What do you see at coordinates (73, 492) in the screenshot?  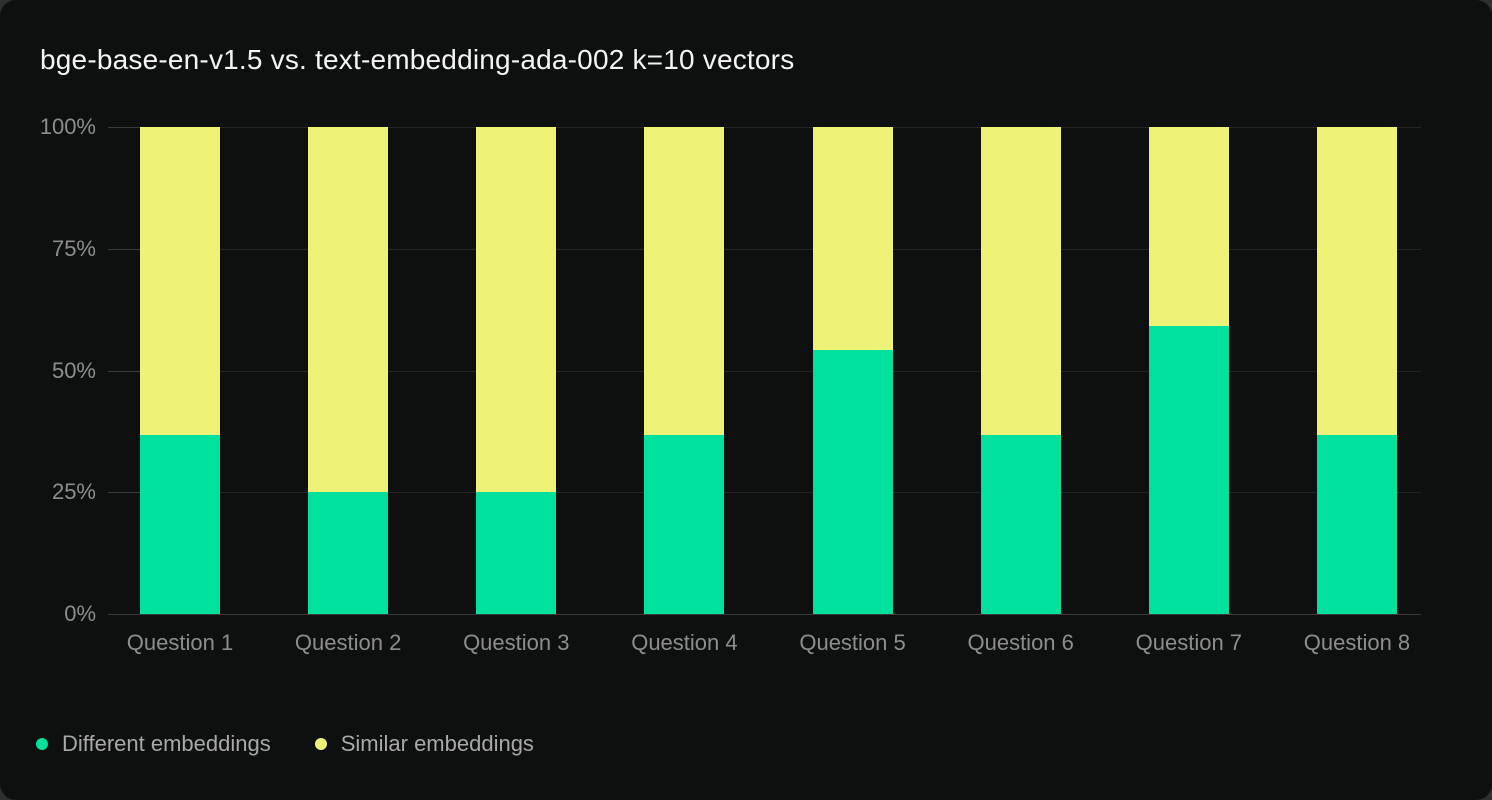 I see `y-axis-label: 25%` at bounding box center [73, 492].